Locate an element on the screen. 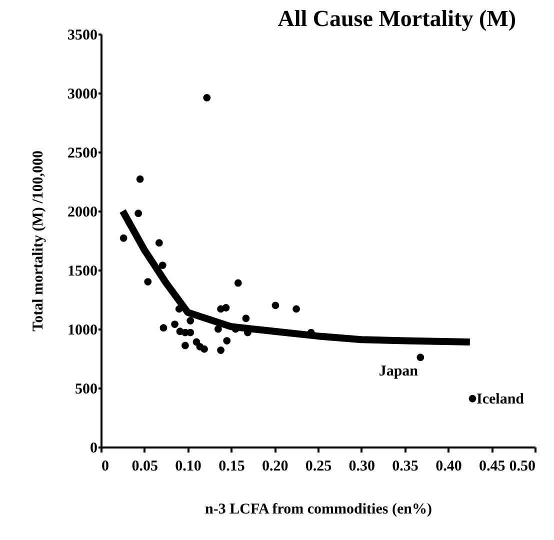 This screenshot has height=540, width=554. x-tick-label: 0.30 is located at coordinates (362, 466).